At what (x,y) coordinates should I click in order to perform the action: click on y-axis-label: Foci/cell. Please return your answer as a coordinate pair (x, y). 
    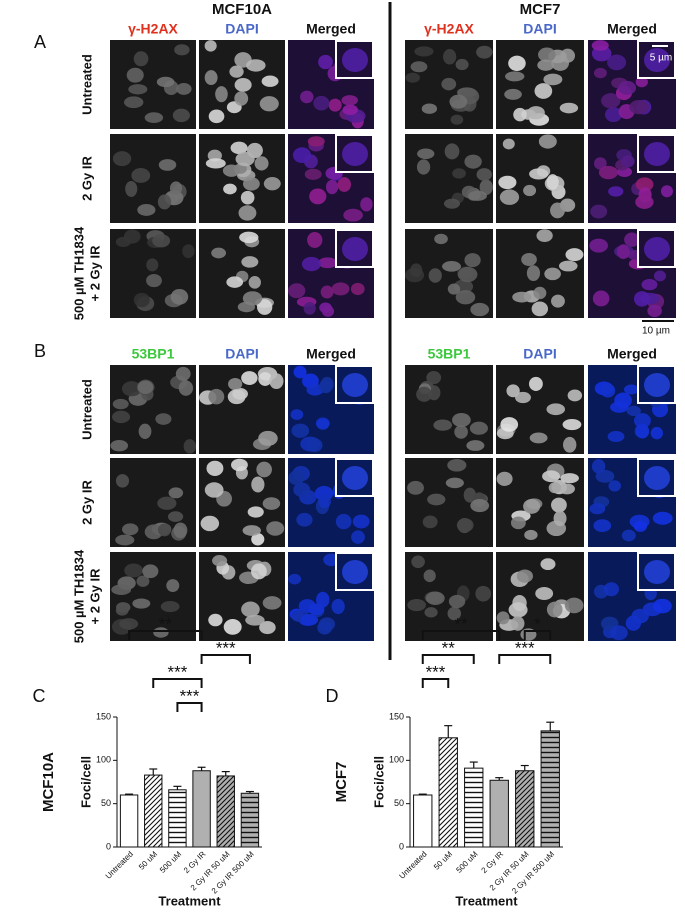
    Looking at the image, I should click on (378, 782).